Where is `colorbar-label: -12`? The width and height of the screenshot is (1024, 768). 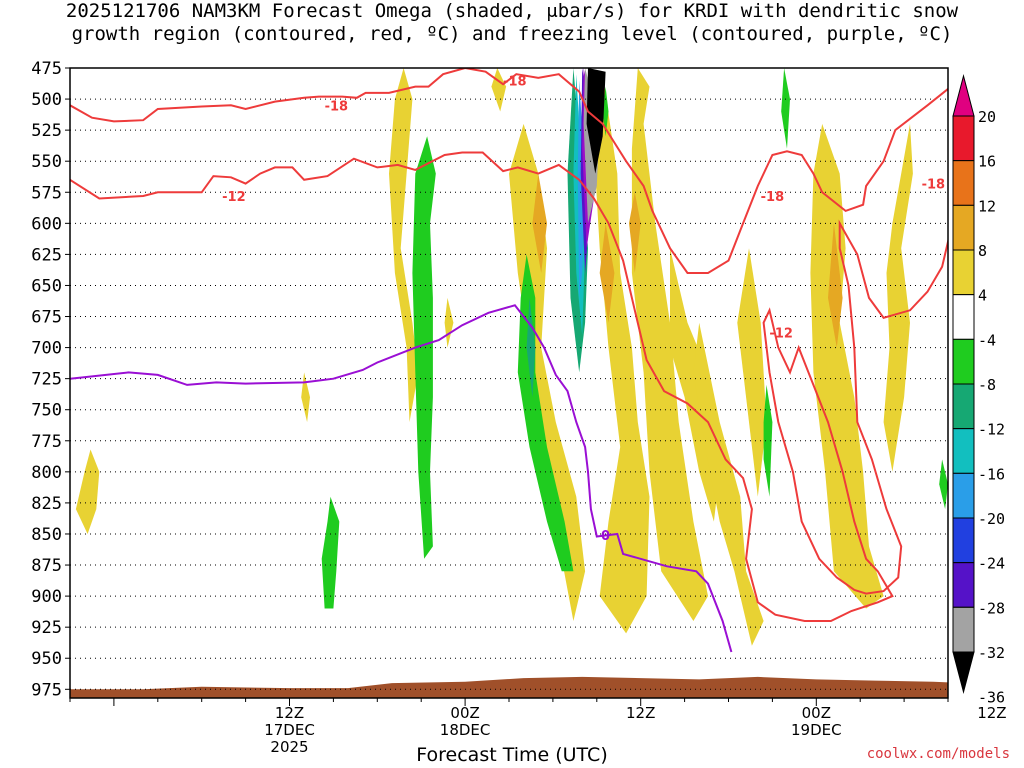
colorbar-label: -12 is located at coordinates (991, 430).